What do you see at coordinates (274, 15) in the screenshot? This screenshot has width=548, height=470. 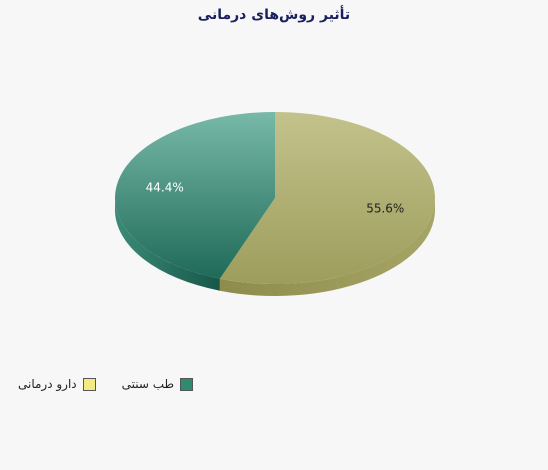 I see `chart-title: تأثیر روش‌های درمانی` at bounding box center [274, 15].